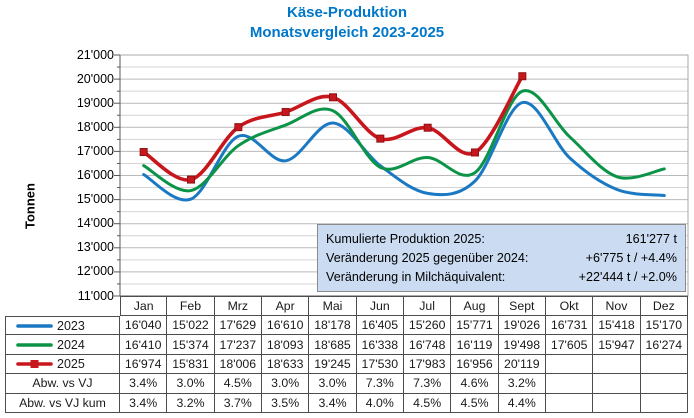 The height and width of the screenshot is (418, 694). What do you see at coordinates (62, 384) in the screenshot?
I see `row-label-Abw. vs VJ: Abw. vs VJ` at bounding box center [62, 384].